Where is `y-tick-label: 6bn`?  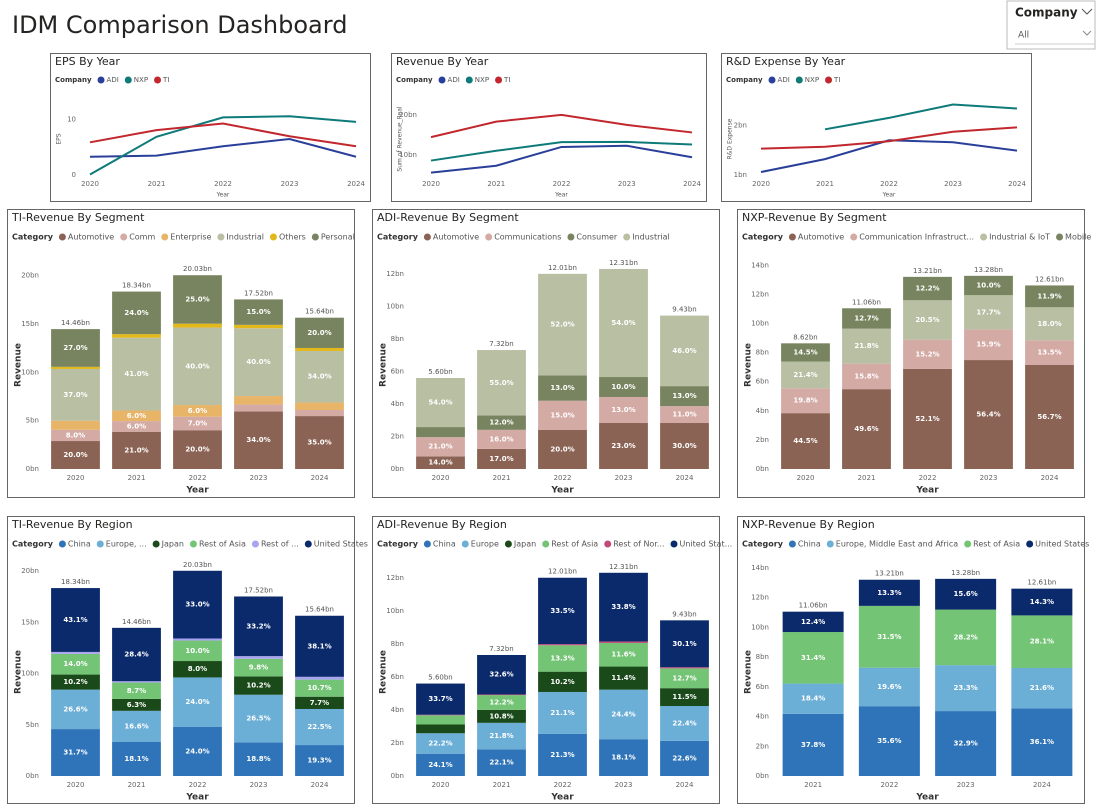 y-tick-label: 6bn is located at coordinates (762, 382).